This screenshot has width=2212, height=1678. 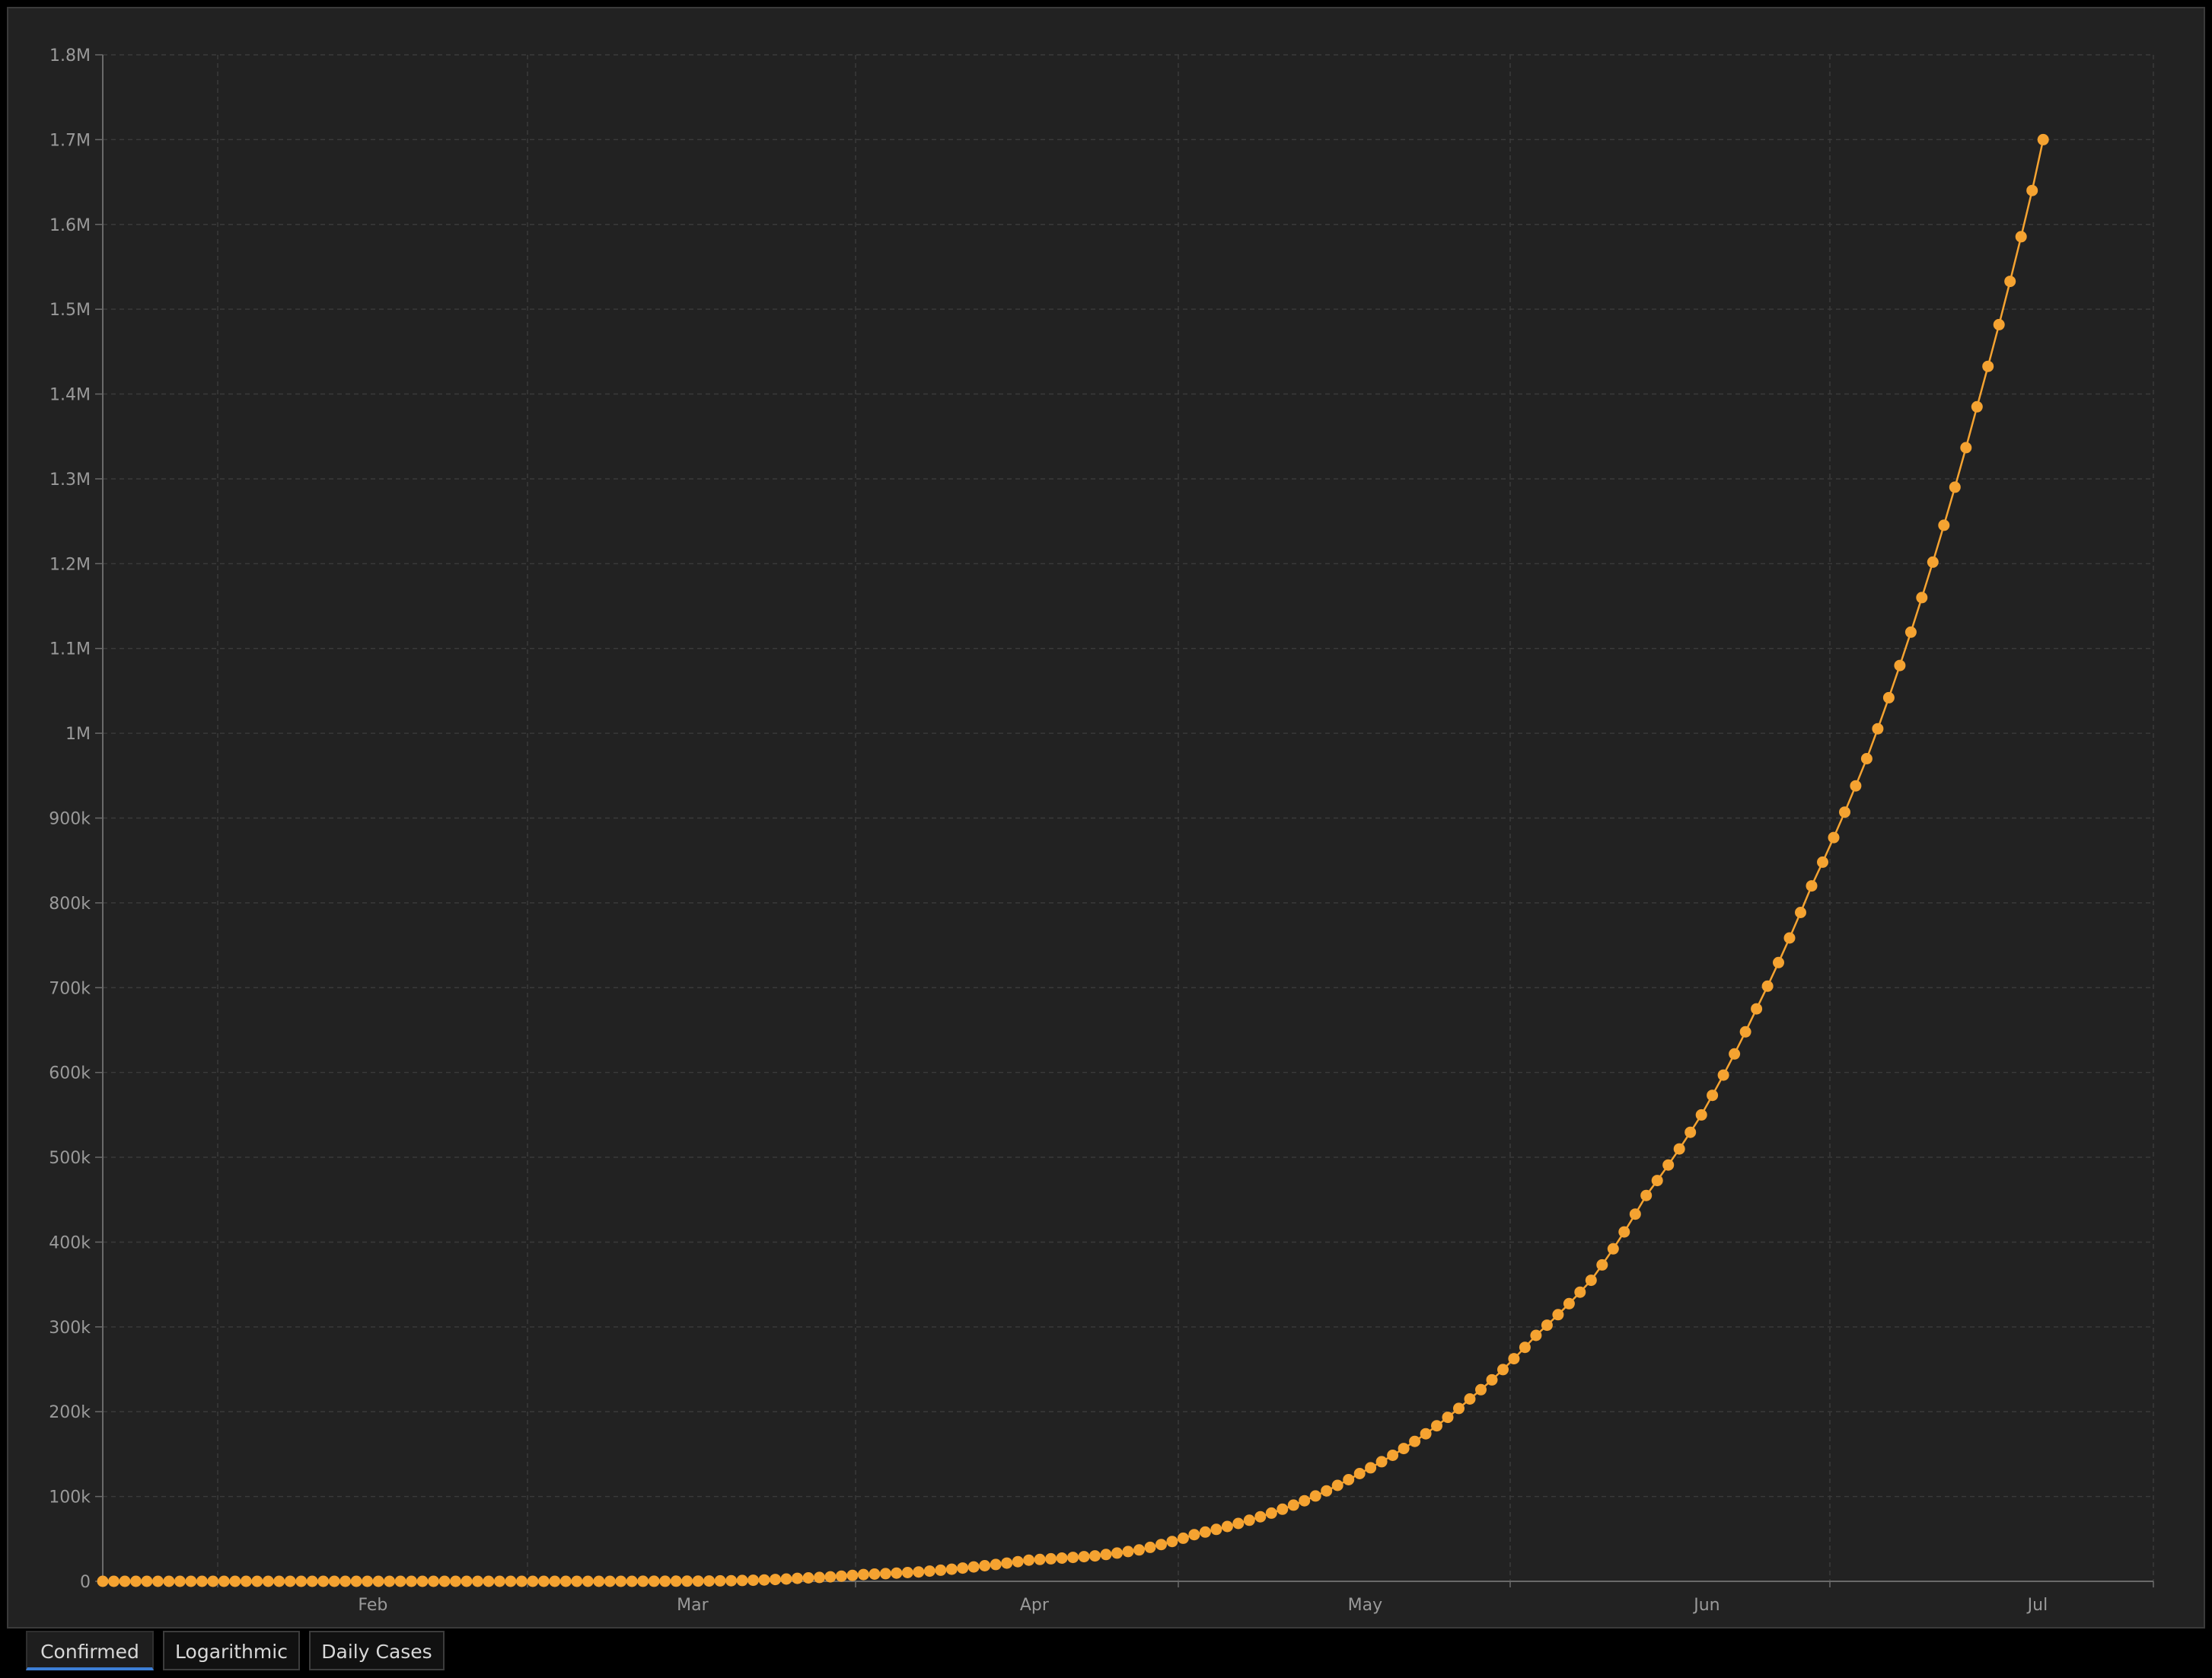 What do you see at coordinates (70, 311) in the screenshot?
I see `y-tick-label: 1.5M` at bounding box center [70, 311].